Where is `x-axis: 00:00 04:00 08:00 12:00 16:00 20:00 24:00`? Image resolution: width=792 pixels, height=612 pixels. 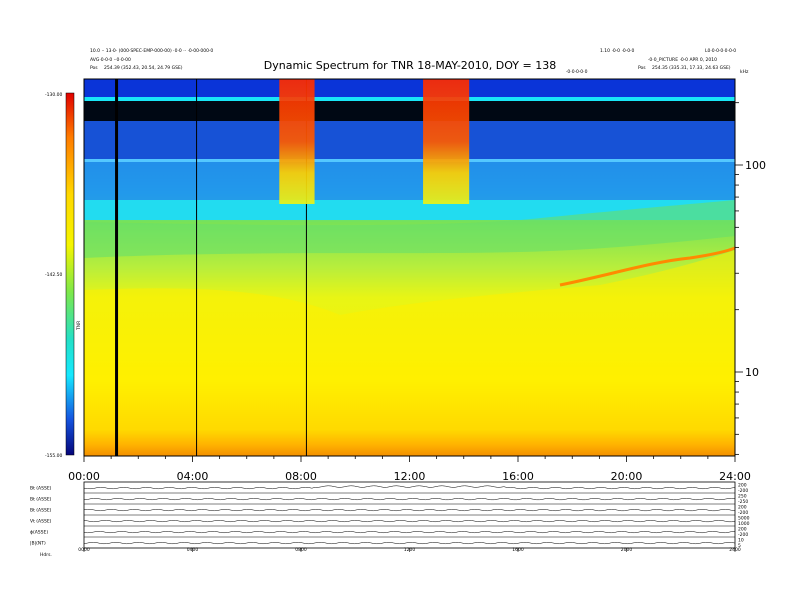
x-axis: 00:00 04:00 08:00 12:00 16:00 20:00 24:00 is located at coordinates (409, 469).